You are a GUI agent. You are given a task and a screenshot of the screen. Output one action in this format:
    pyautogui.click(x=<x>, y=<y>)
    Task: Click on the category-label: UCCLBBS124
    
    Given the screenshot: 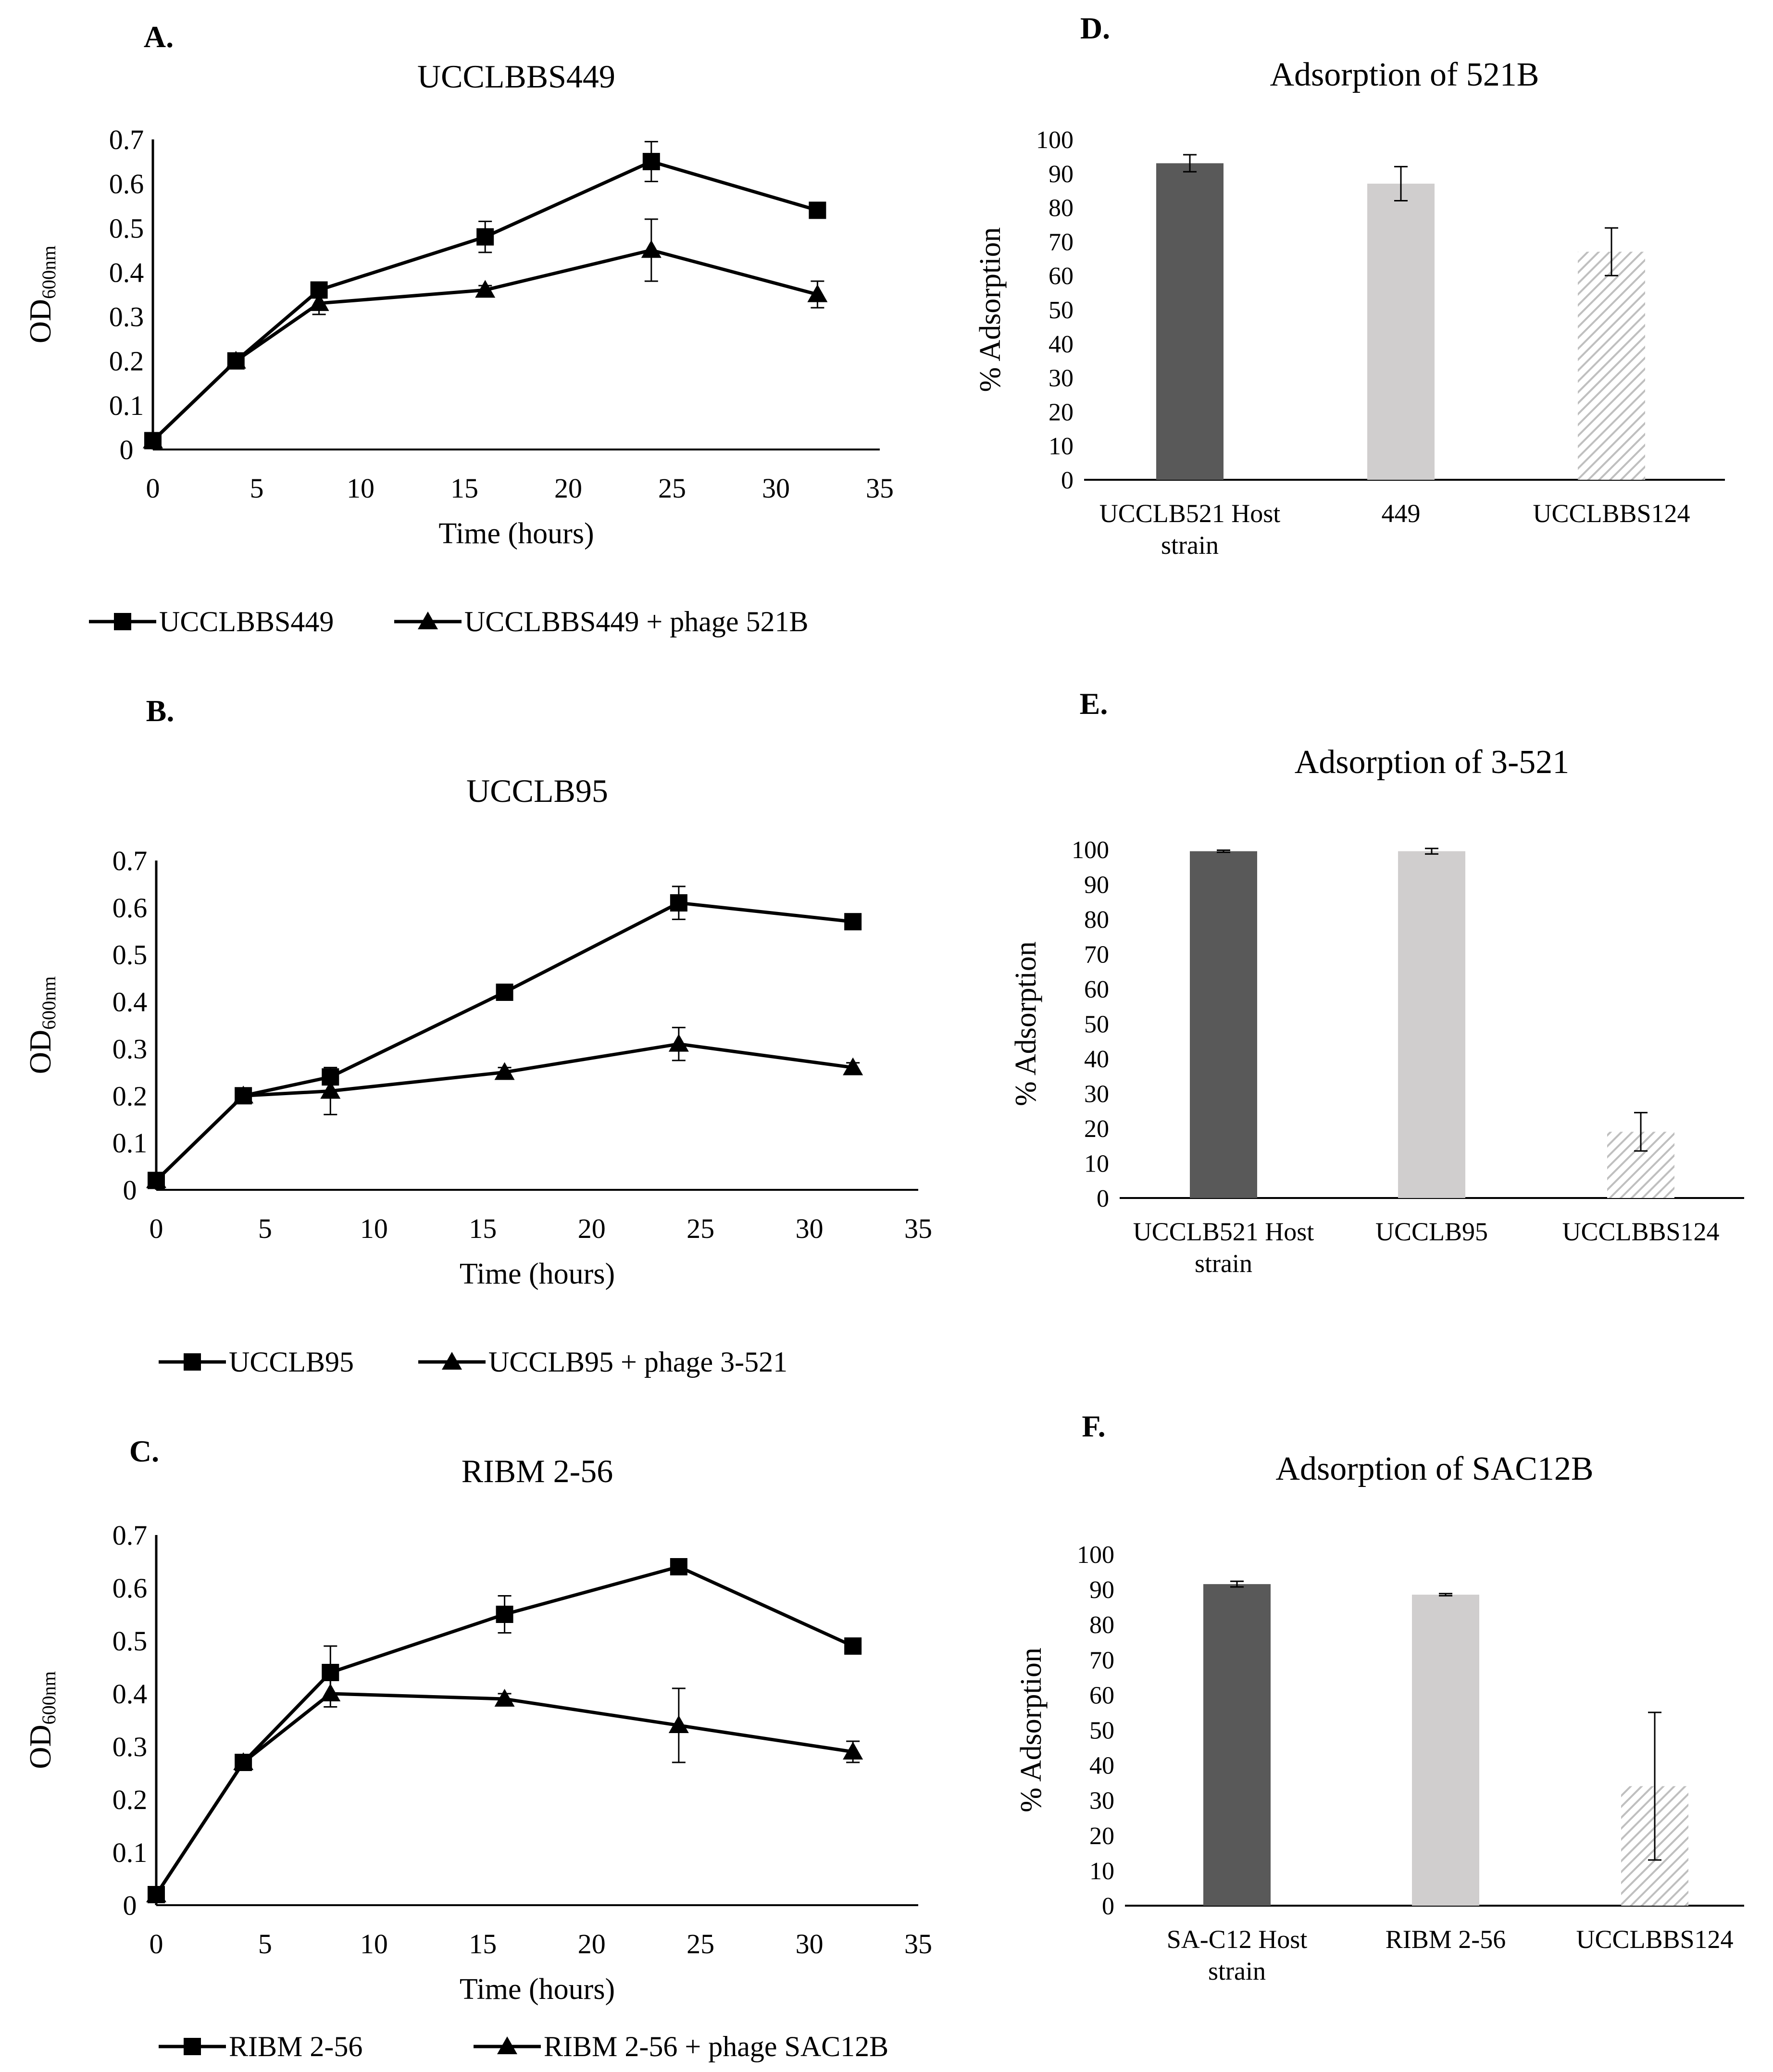 What is the action you would take?
    pyautogui.click(x=1655, y=1939)
    